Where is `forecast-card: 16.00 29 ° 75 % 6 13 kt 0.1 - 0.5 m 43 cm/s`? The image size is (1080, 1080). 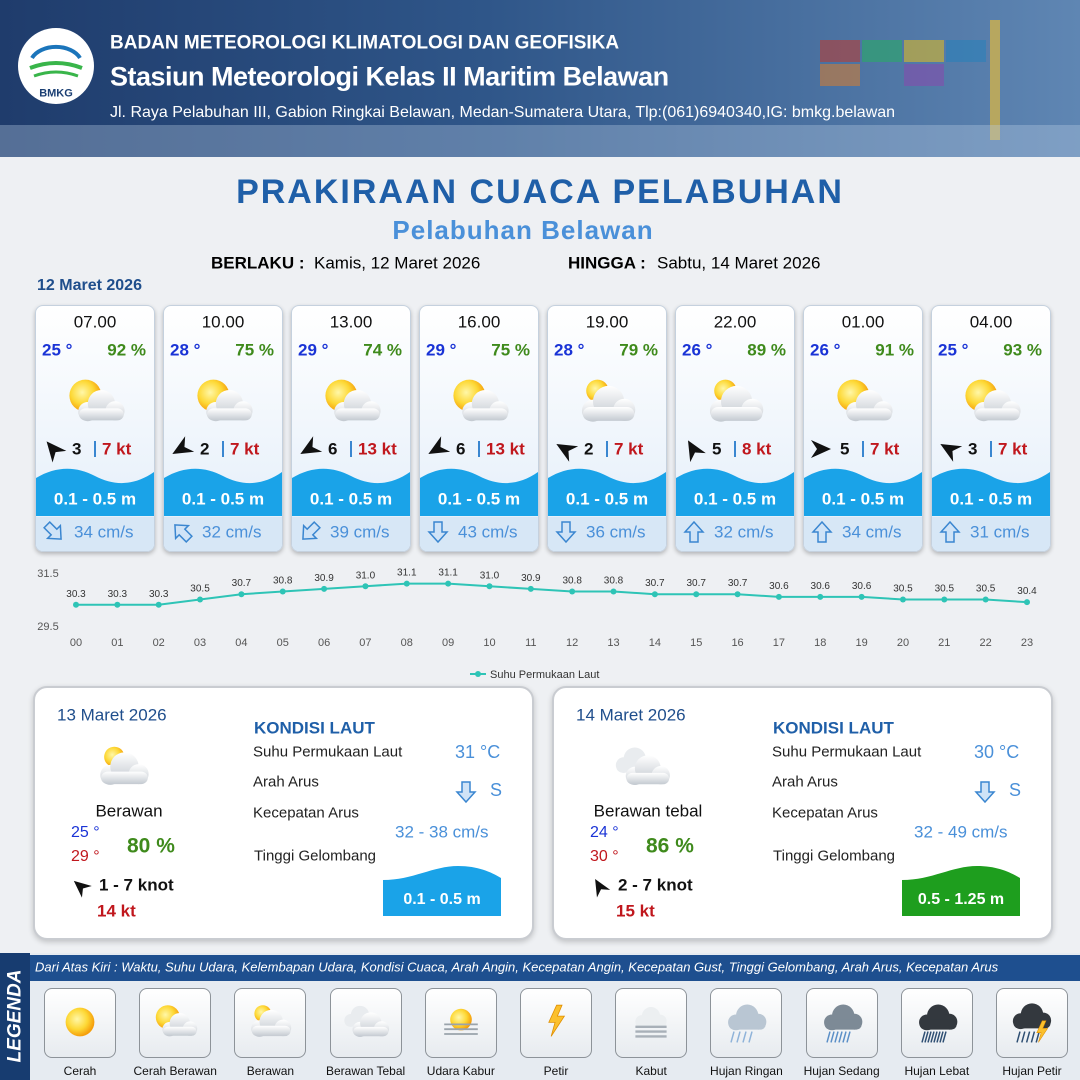 forecast-card: 16.00 29 ° 75 % 6 13 kt 0.1 - 0.5 m 43 cm/s is located at coordinates (479, 428).